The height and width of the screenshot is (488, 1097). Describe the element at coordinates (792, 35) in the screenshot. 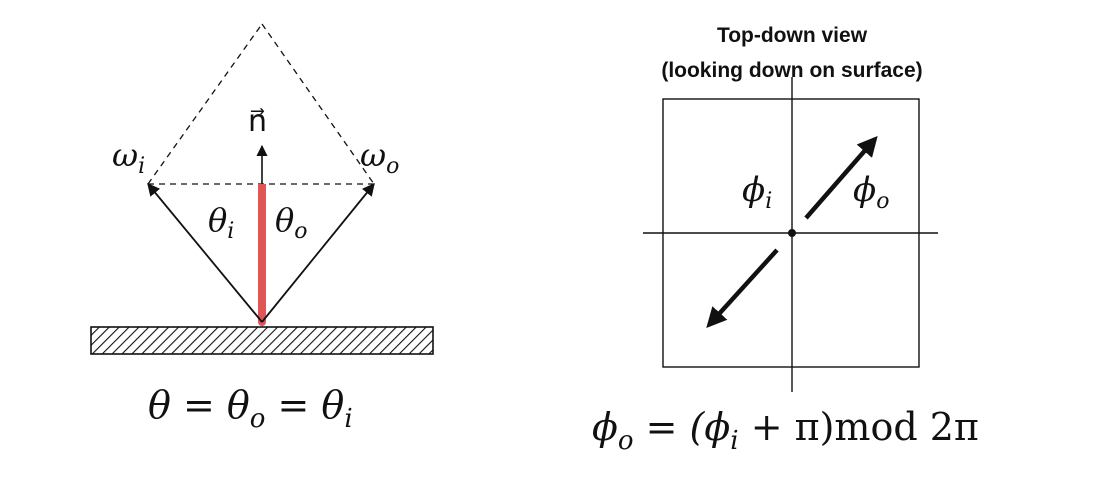

I see `top-down-title: Top-down view` at that location.